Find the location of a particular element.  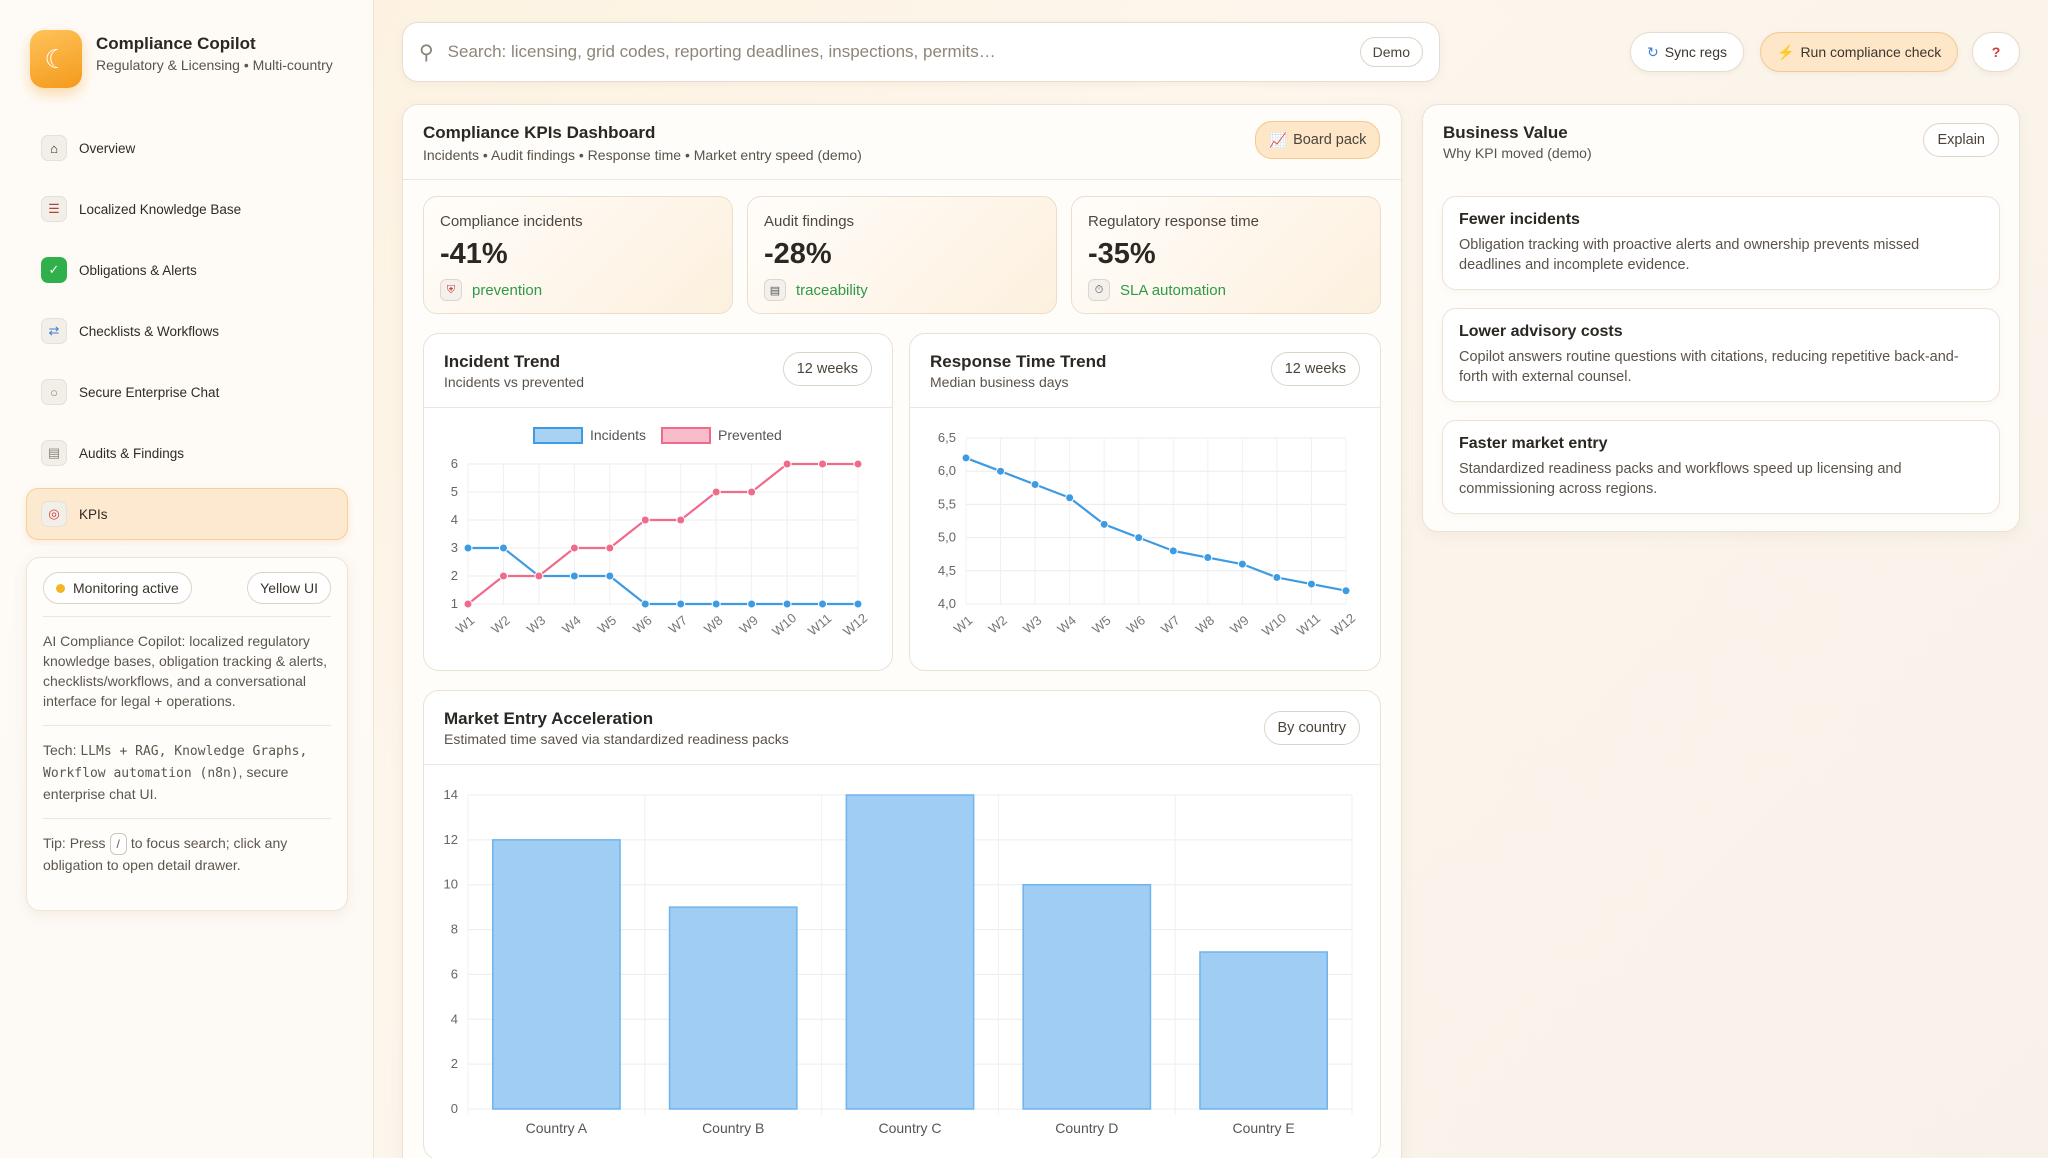

x-tick-label: W1 is located at coordinates (963, 625).